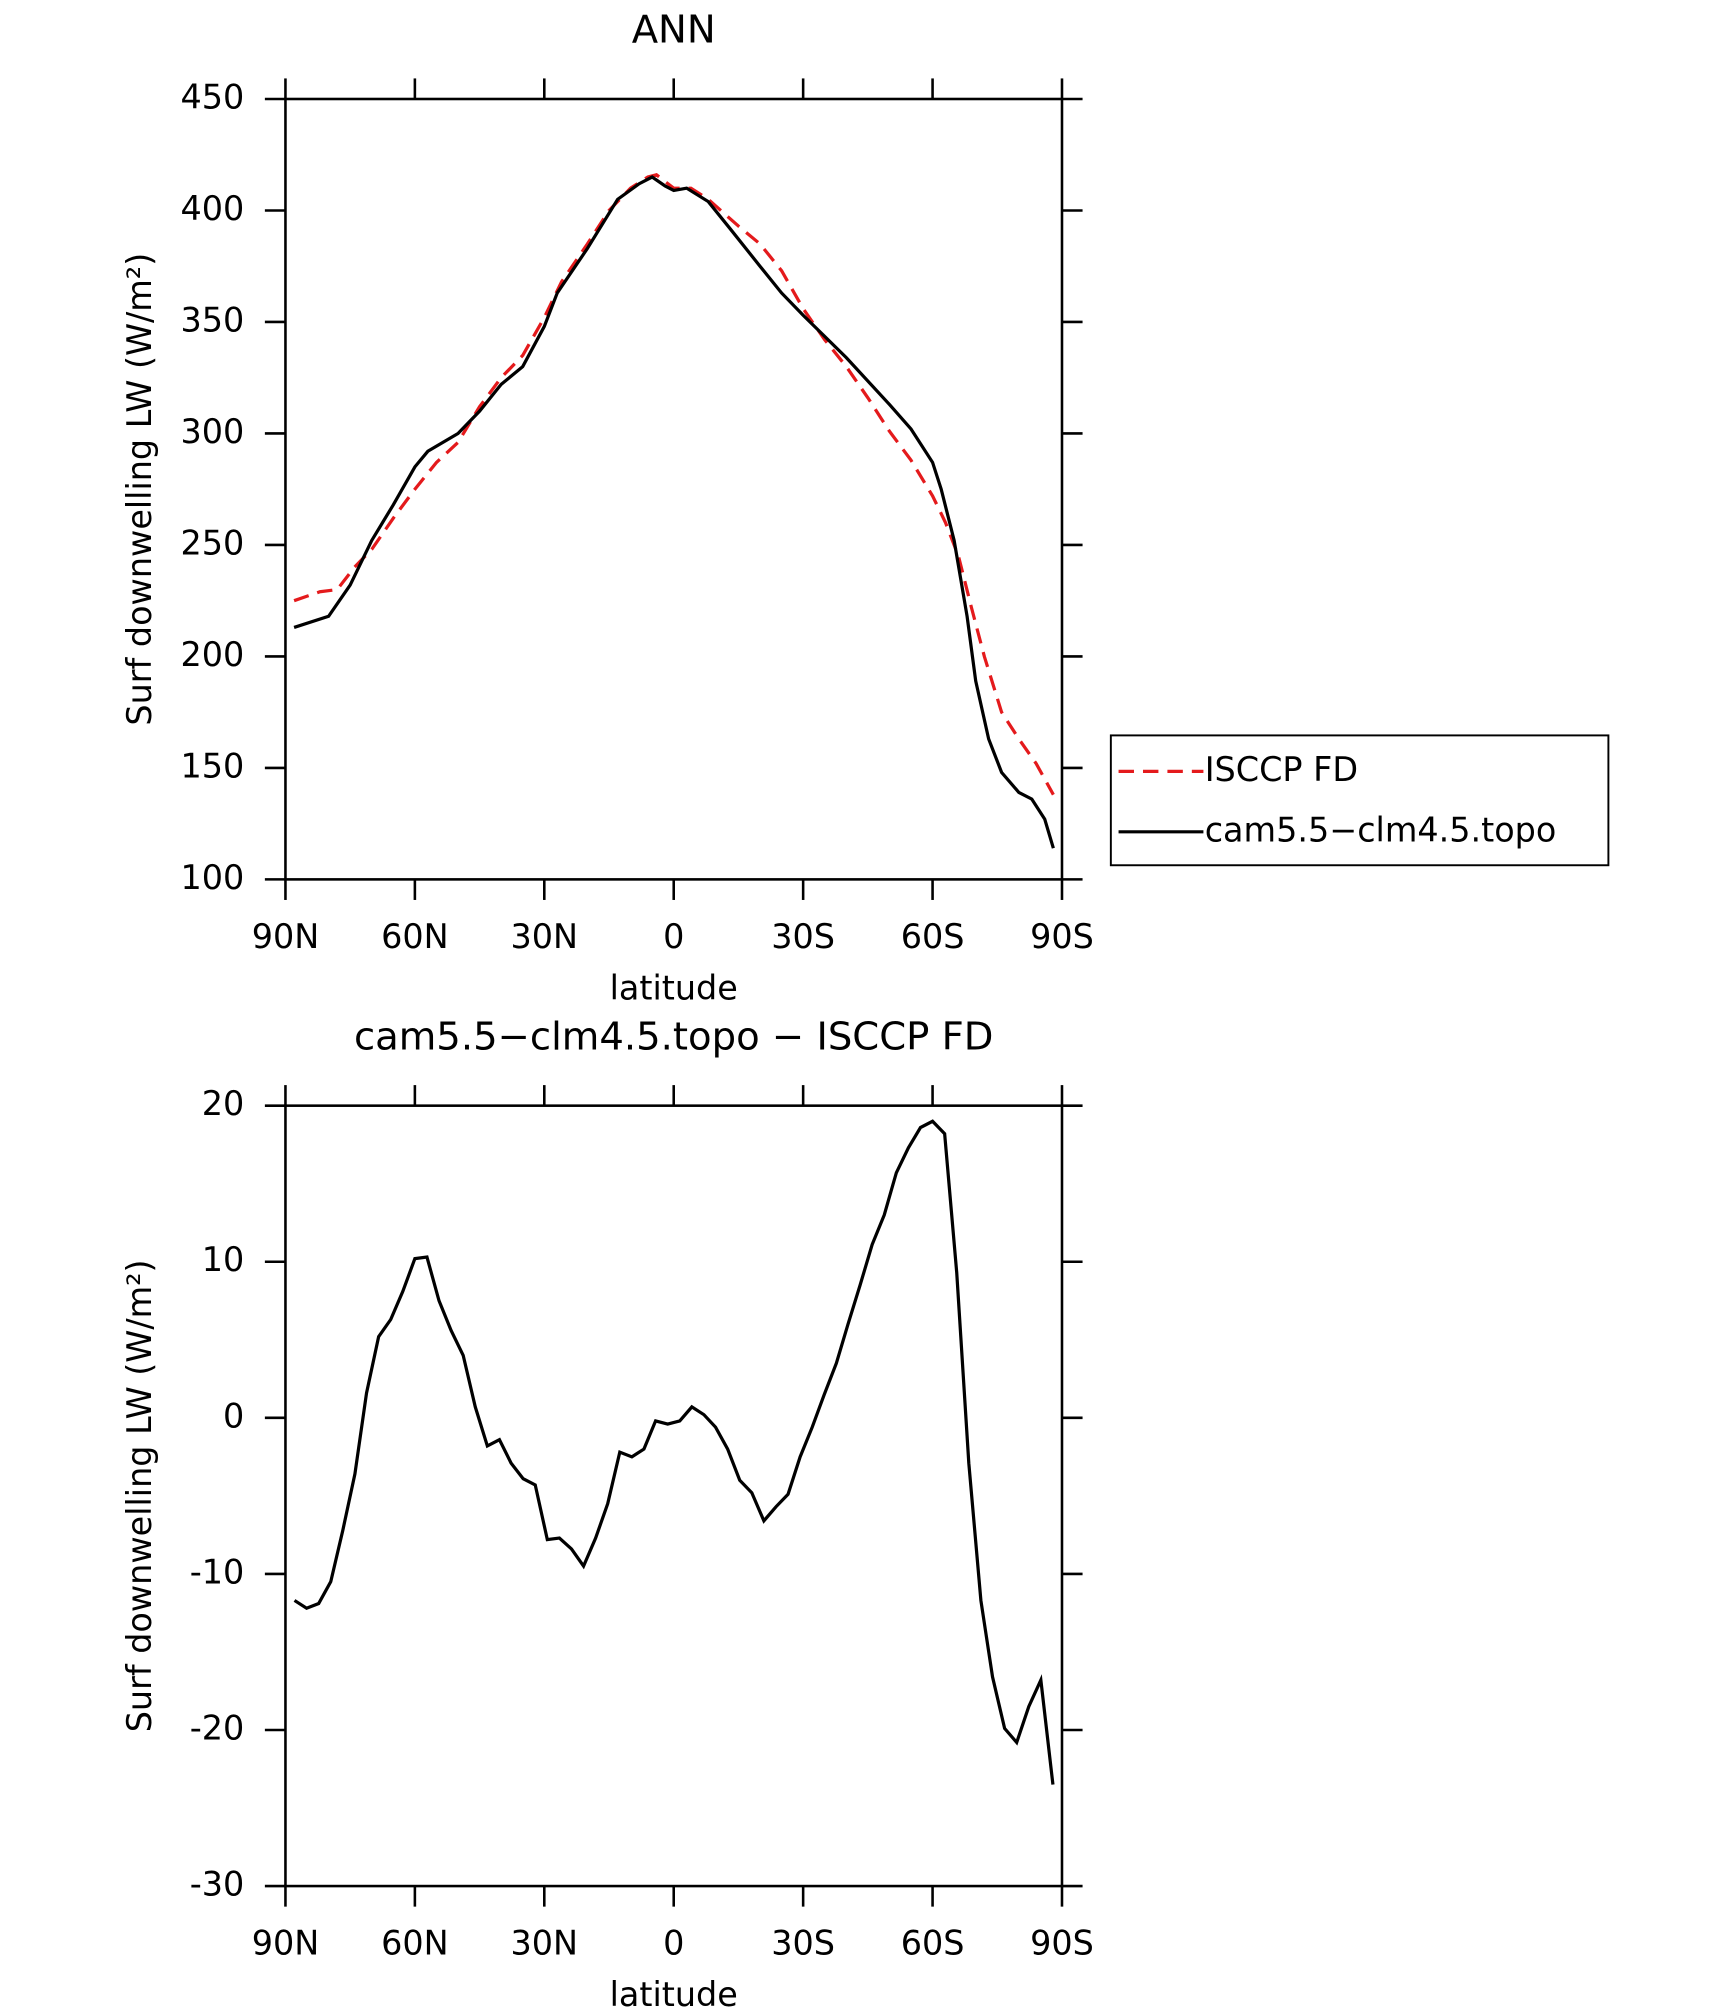 This screenshot has height=2010, width=1710. What do you see at coordinates (674, 30) in the screenshot?
I see `chart-title: ANN` at bounding box center [674, 30].